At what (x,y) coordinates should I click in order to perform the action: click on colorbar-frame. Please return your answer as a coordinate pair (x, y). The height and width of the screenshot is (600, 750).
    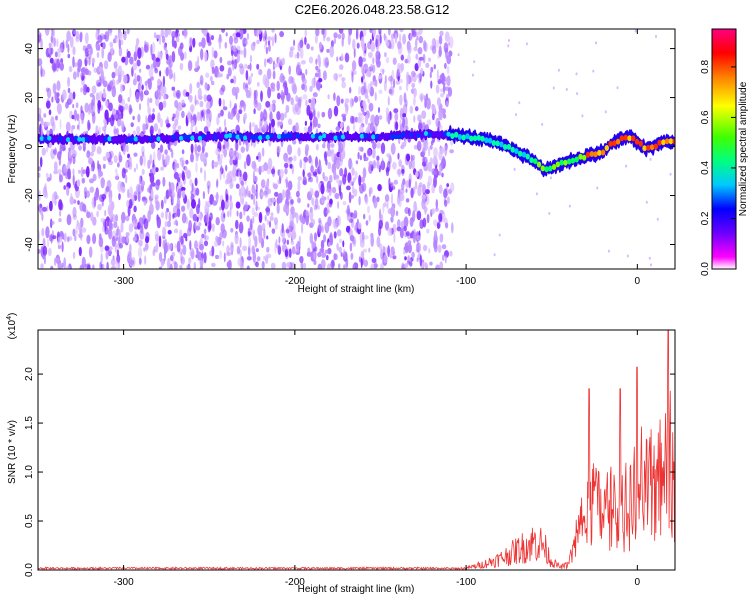
    Looking at the image, I should click on (724, 149).